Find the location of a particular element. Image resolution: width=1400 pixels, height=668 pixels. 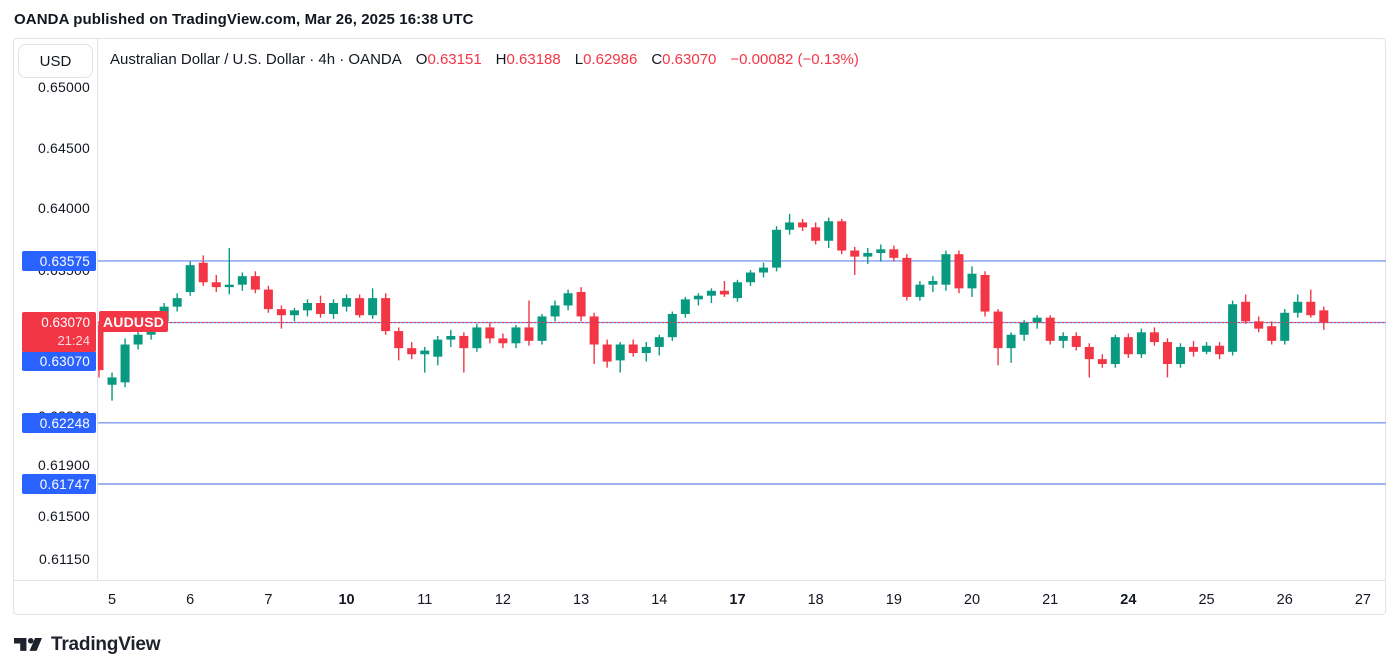

time-axis-label: 24 is located at coordinates (1128, 600).